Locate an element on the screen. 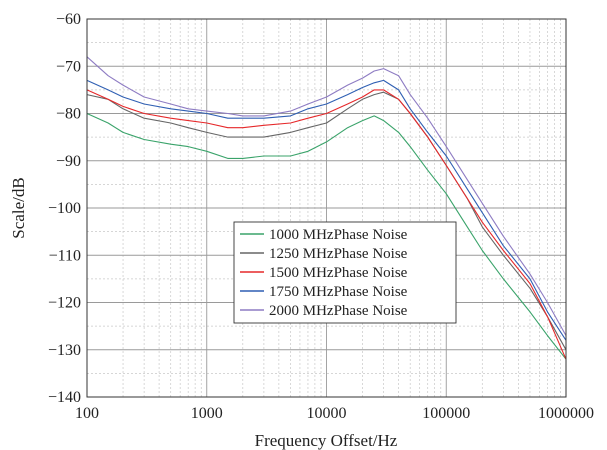 This screenshot has height=450, width=607. y-tick-label: −90 is located at coordinates (68, 161).